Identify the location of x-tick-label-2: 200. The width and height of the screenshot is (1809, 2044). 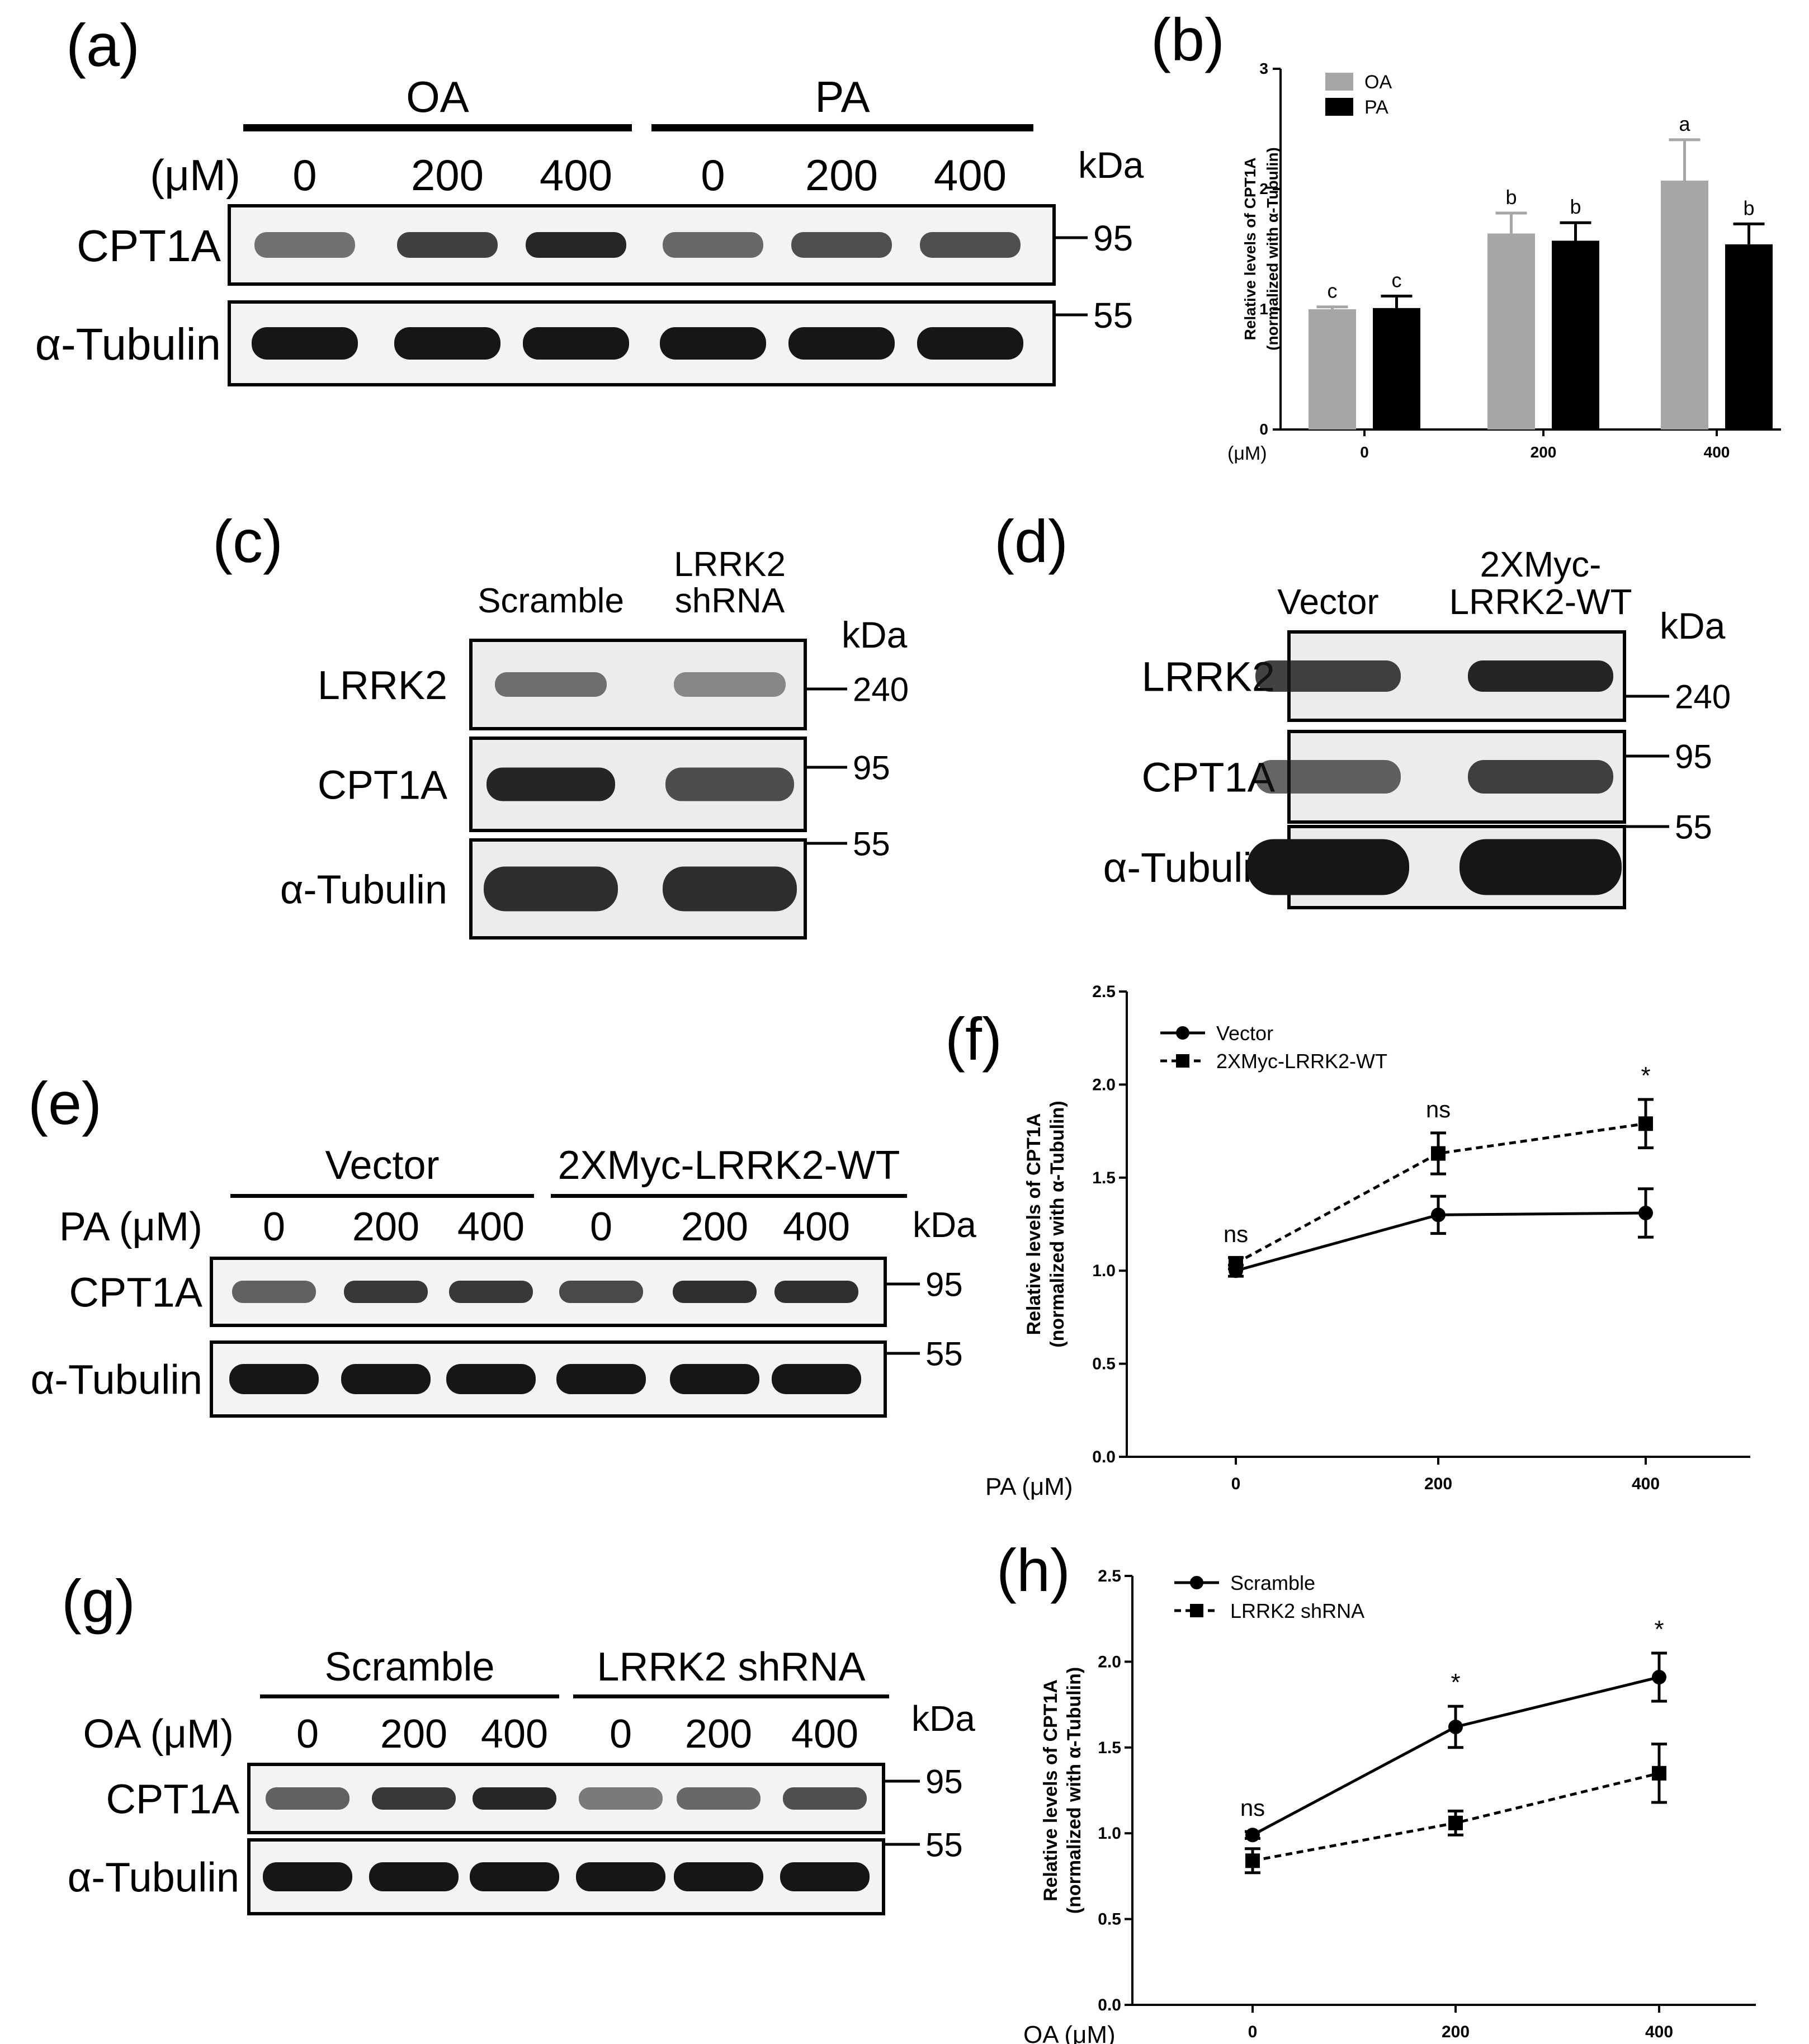
(1456, 2032).